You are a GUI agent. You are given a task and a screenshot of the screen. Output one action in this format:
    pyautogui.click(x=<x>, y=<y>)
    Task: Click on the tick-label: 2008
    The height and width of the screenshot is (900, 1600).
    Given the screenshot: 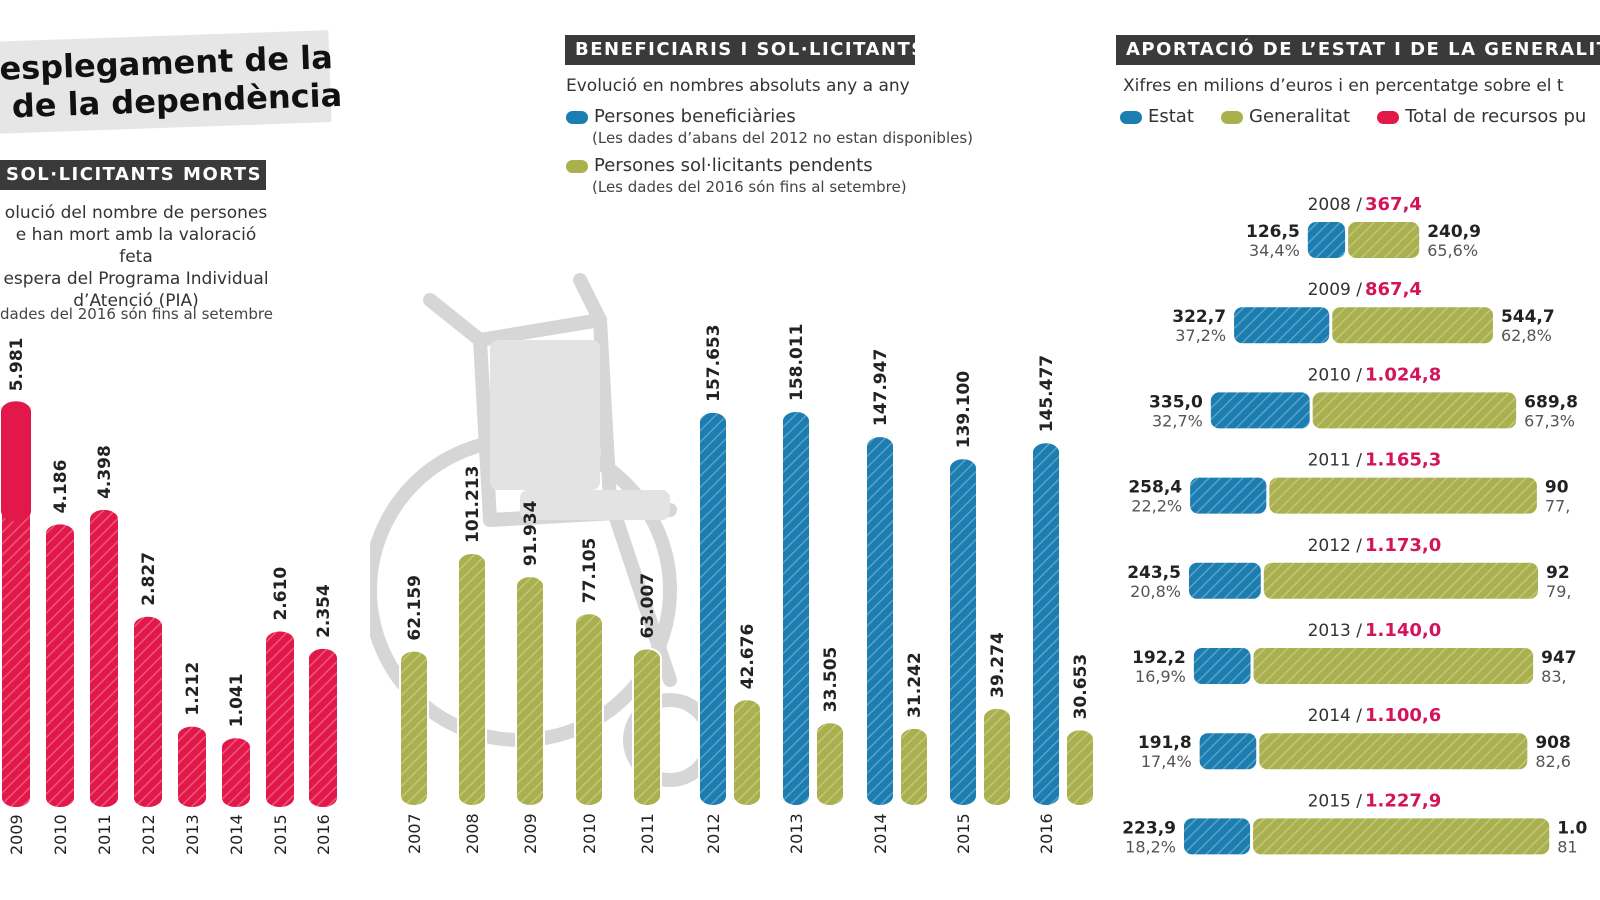 What is the action you would take?
    pyautogui.click(x=472, y=833)
    